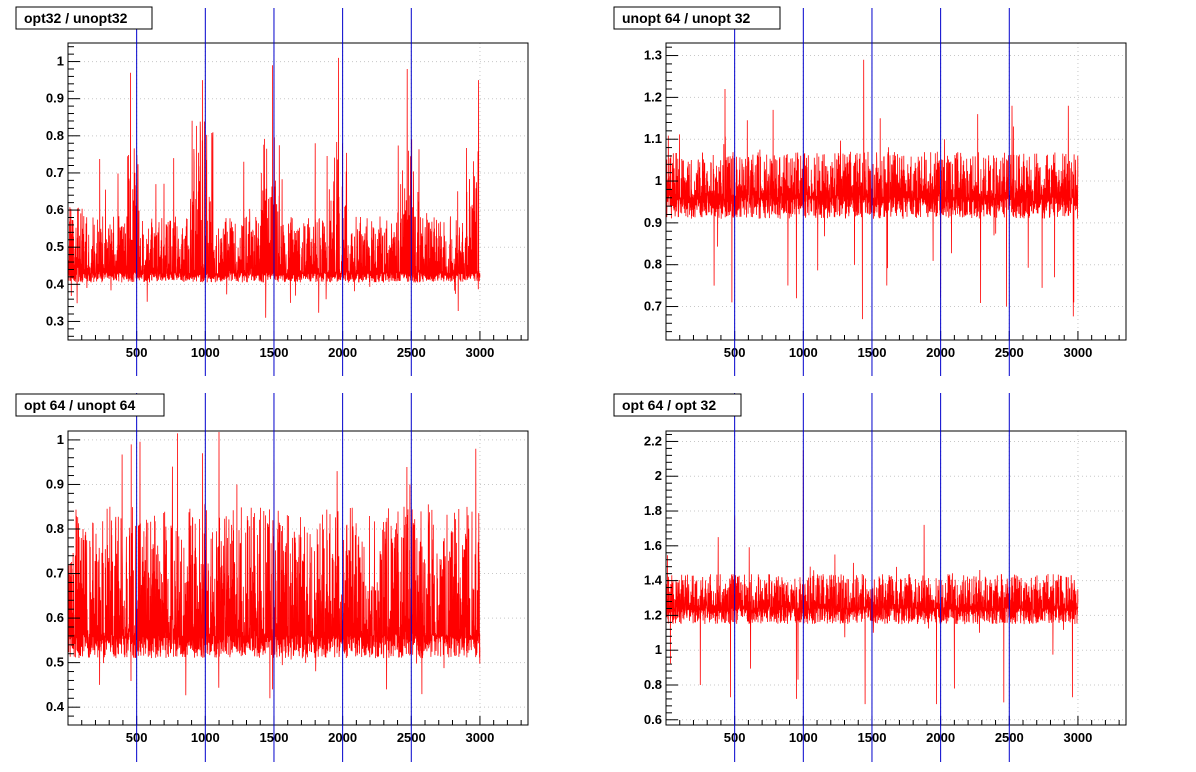 The width and height of the screenshot is (1196, 772). Describe the element at coordinates (653, 545) in the screenshot. I see `y-tick-label: 1.6` at that location.